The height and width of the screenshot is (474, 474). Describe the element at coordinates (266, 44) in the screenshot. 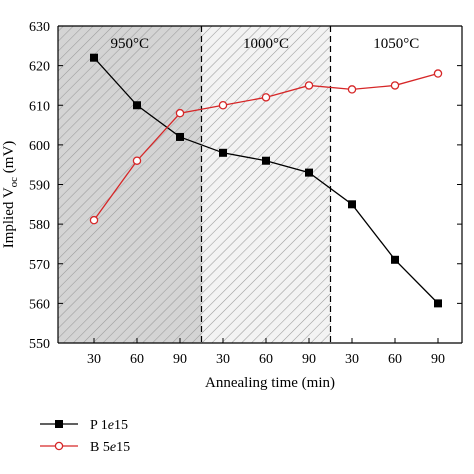

I see `region-label: 1000°C` at that location.